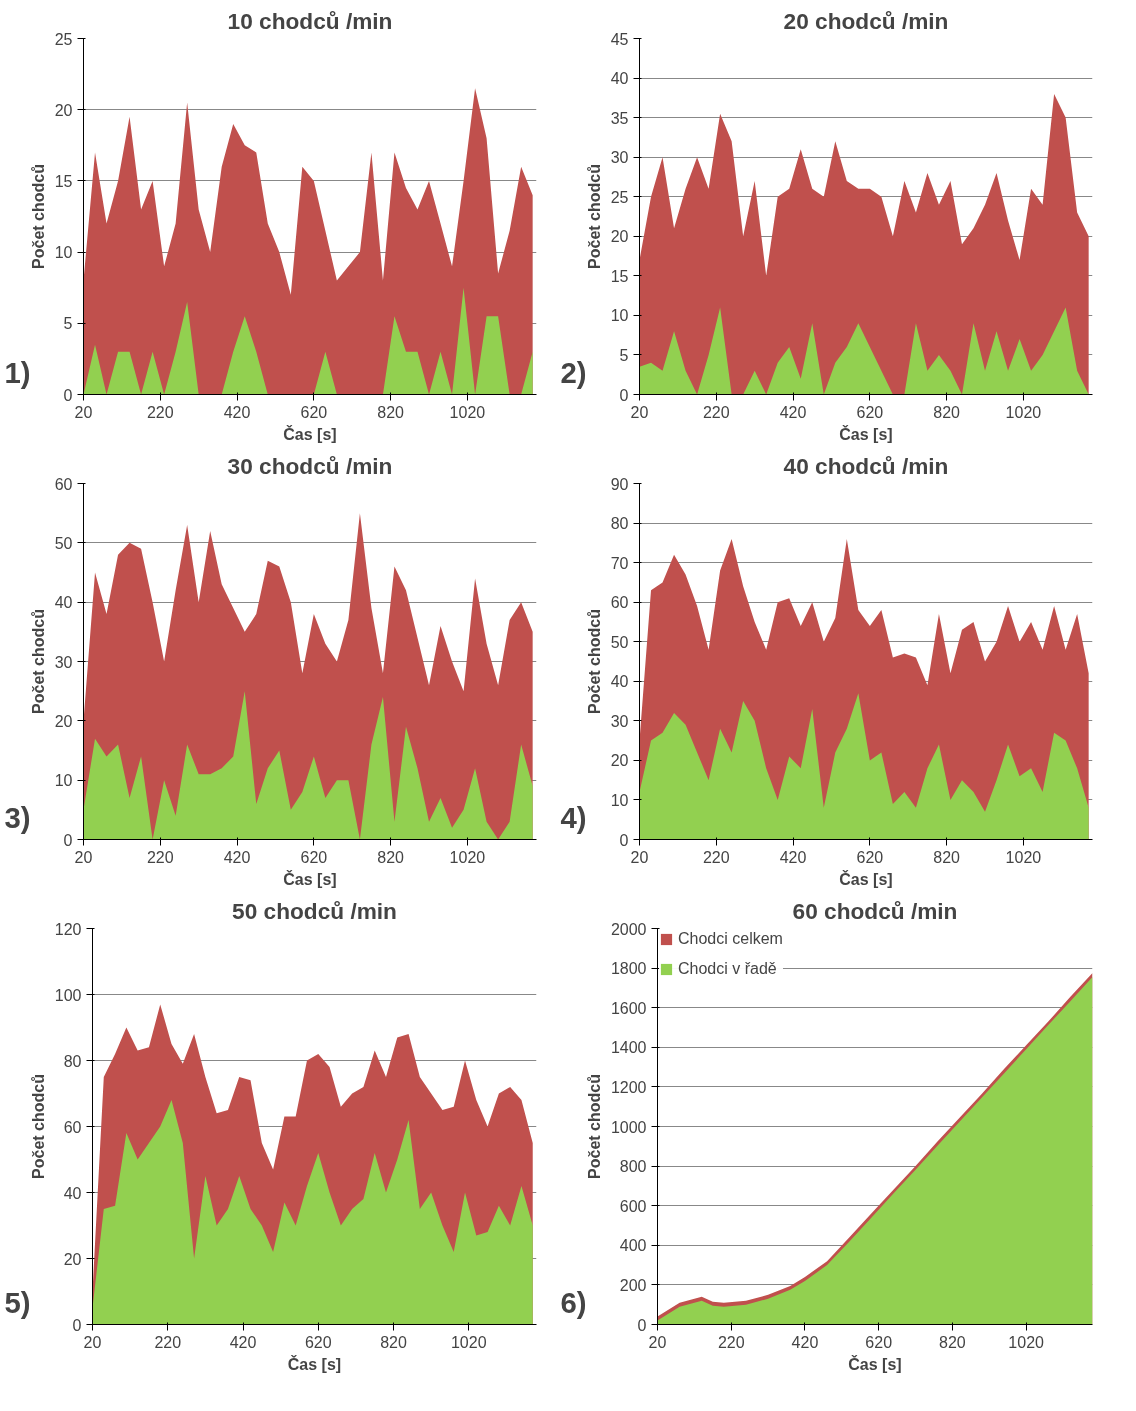  What do you see at coordinates (68, 929) in the screenshot?
I see `y-tick-label: 120` at bounding box center [68, 929].